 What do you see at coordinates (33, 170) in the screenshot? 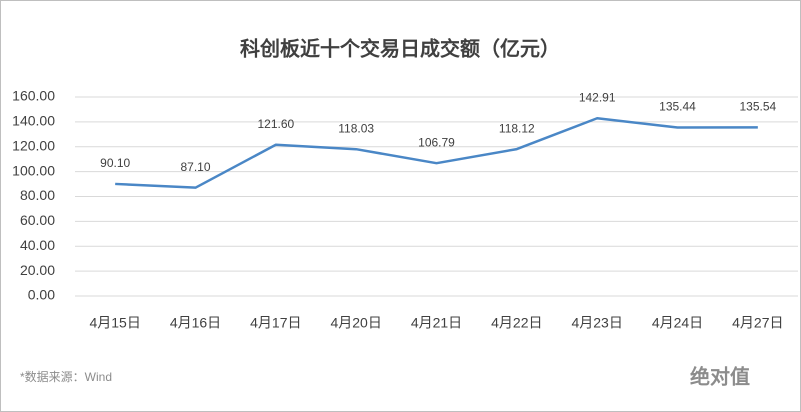
I see `y-tick-label: 100.00` at bounding box center [33, 170].